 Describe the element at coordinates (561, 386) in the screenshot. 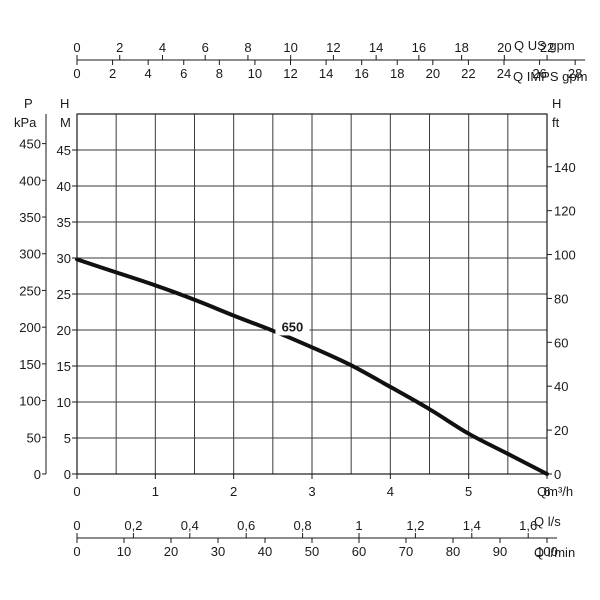

I see `ft-tick-label: 40` at that location.